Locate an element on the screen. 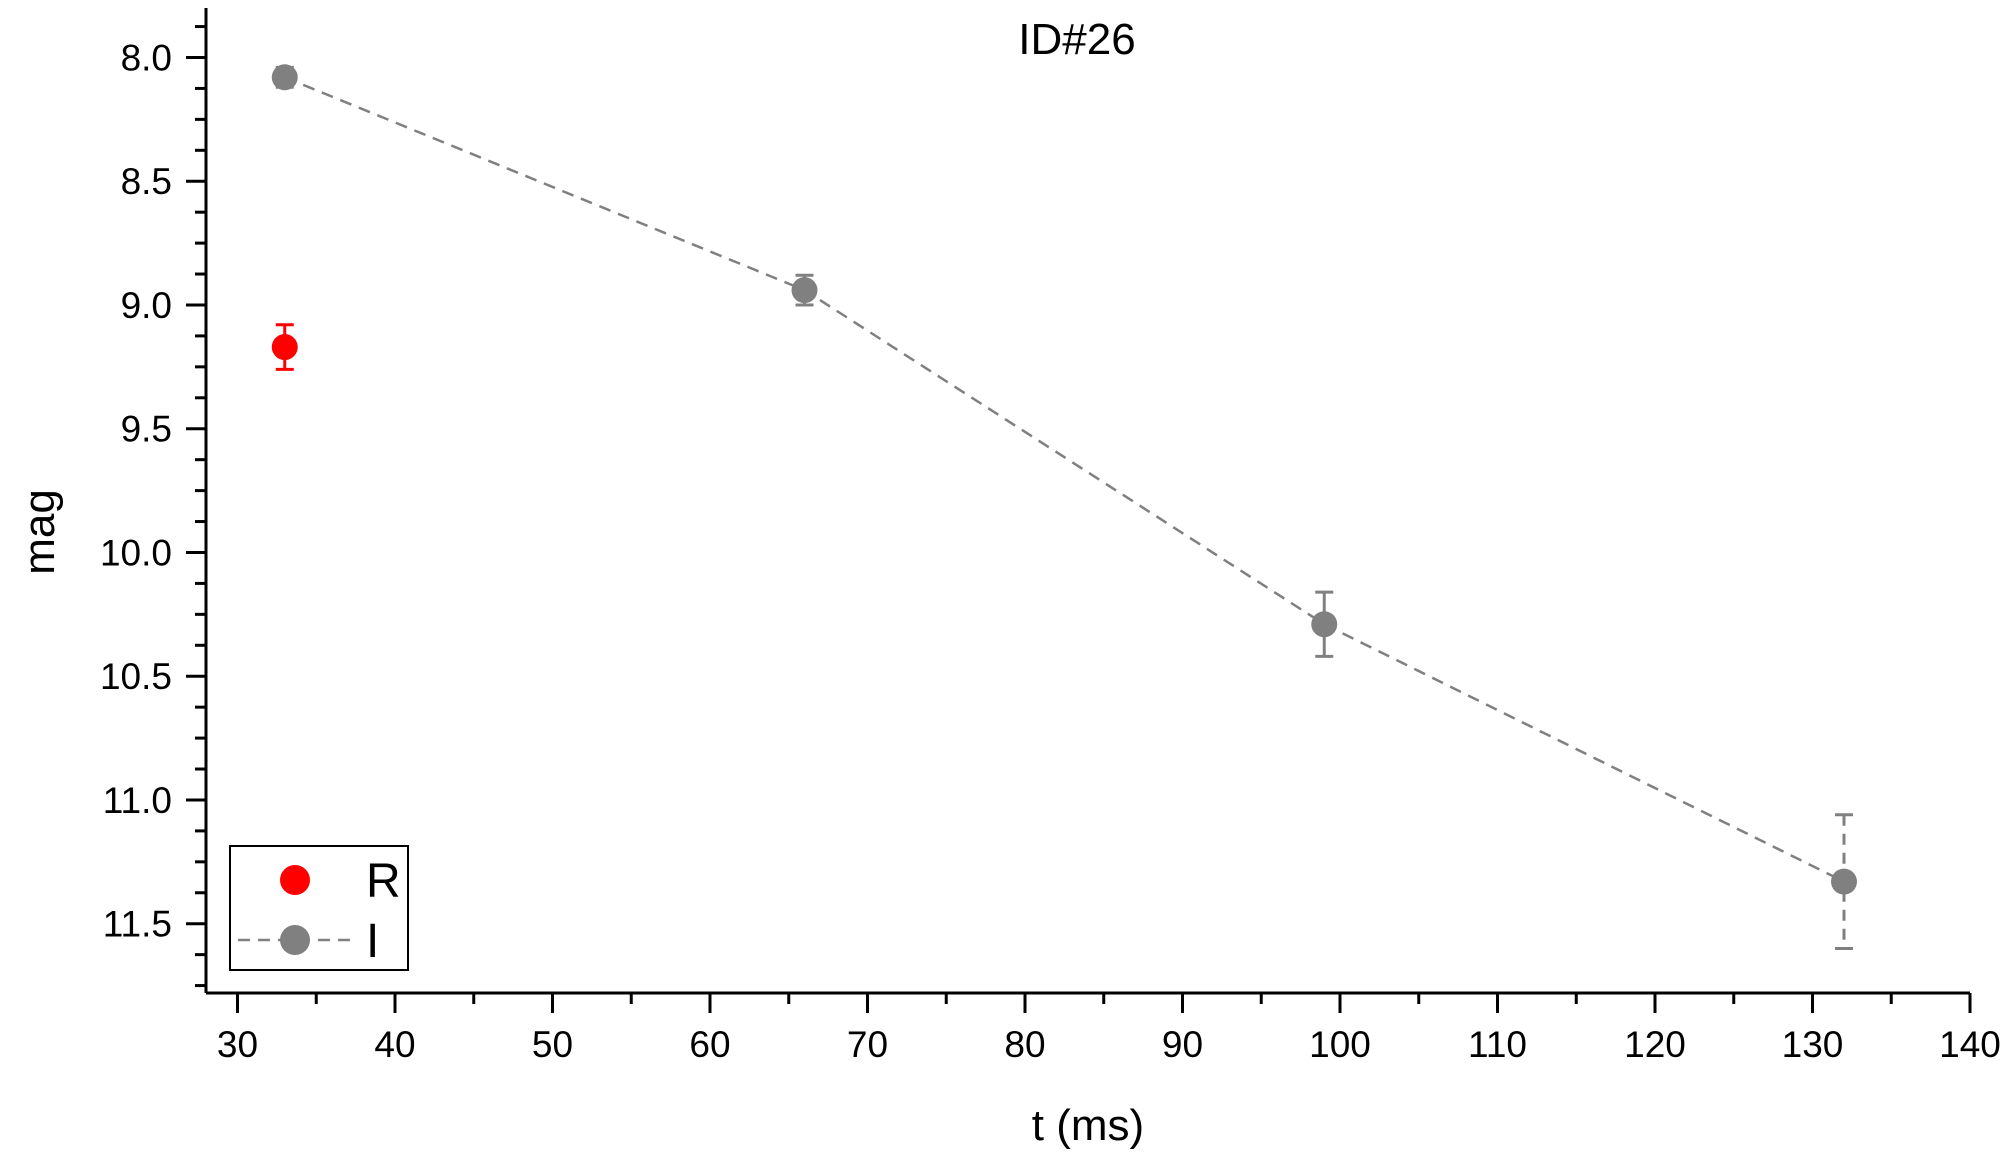 The width and height of the screenshot is (2007, 1164). legend-marker-i is located at coordinates (295, 940).